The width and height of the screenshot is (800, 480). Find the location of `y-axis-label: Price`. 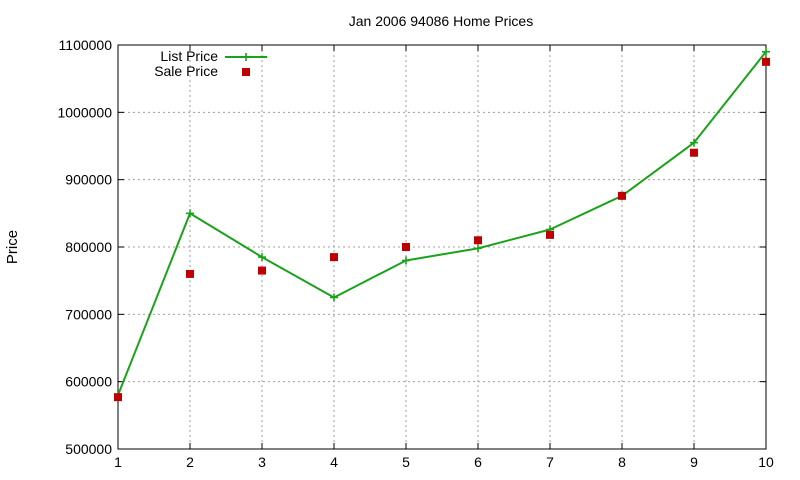

y-axis-label: Price is located at coordinates (12, 247).